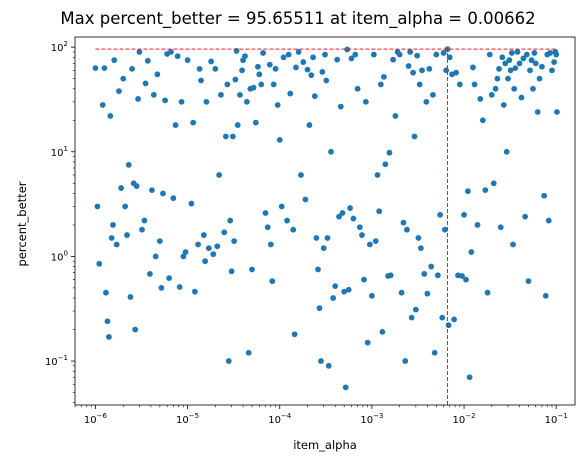  Describe the element at coordinates (371, 419) in the screenshot. I see `x-tick-label: 10⁻³` at that location.